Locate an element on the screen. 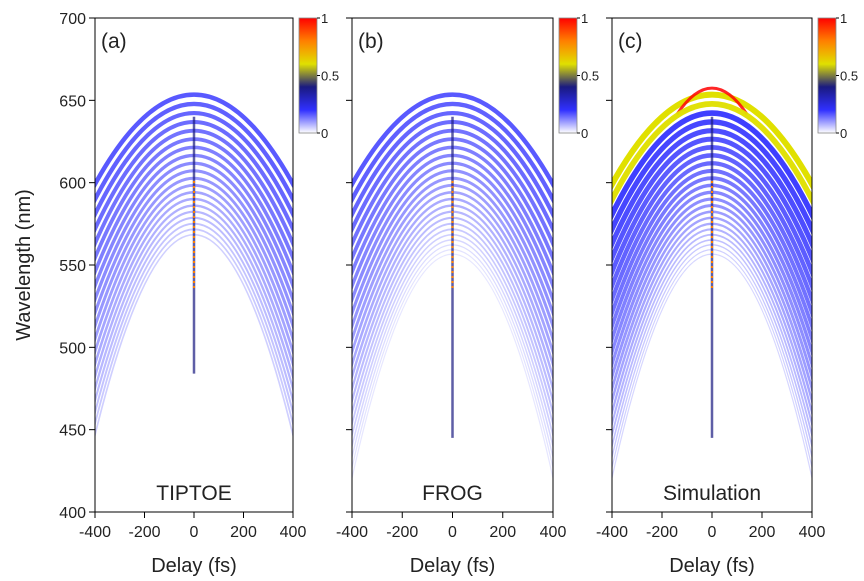  panel-annotation: TIPTOE is located at coordinates (193, 493).